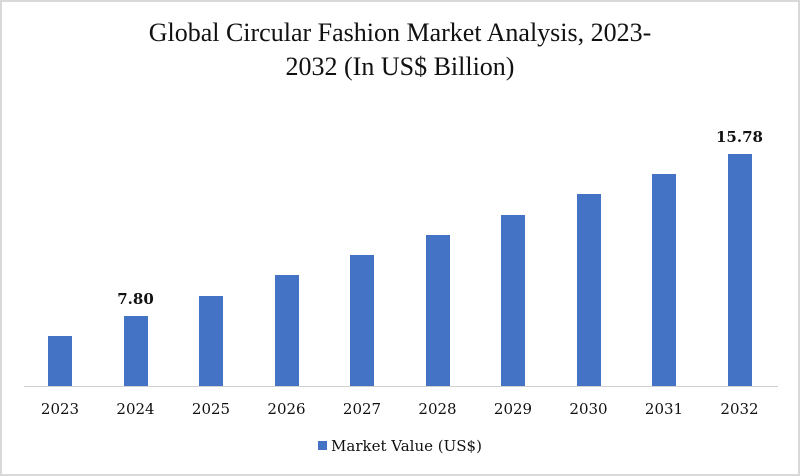  What do you see at coordinates (135, 409) in the screenshot?
I see `x-tick-label: 2024` at bounding box center [135, 409].